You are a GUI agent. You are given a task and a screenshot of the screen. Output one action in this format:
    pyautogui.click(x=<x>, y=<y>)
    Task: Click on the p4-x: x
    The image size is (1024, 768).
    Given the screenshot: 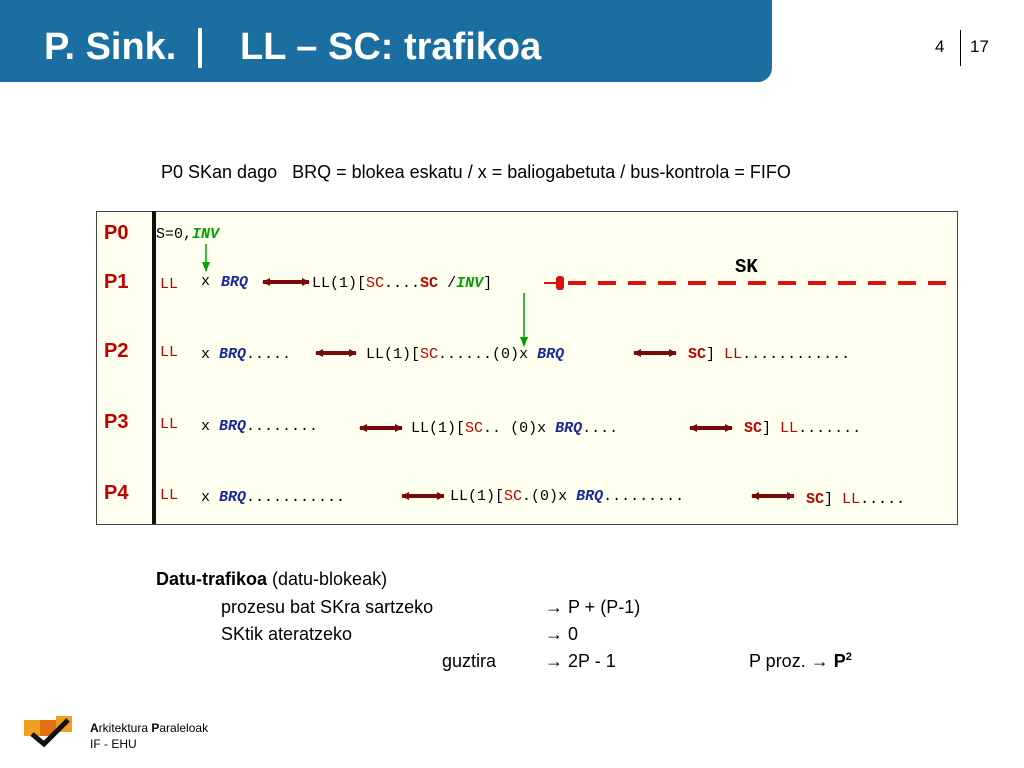 What is the action you would take?
    pyautogui.click(x=206, y=497)
    